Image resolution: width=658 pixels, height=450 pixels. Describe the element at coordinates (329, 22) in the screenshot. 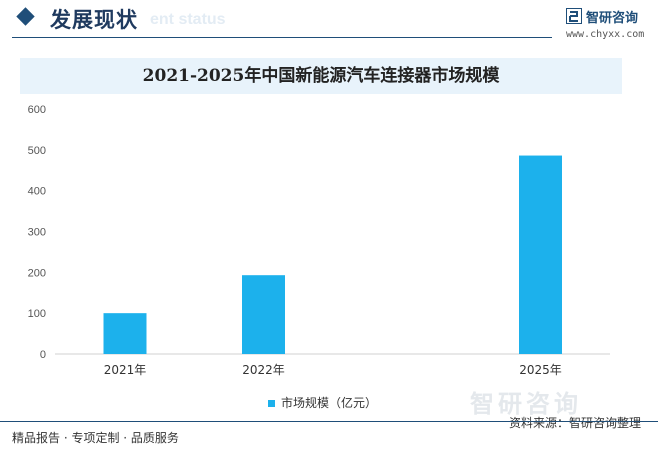

I see `header: ent status 发展现状 智研咨询 www.chyxx.com` at that location.